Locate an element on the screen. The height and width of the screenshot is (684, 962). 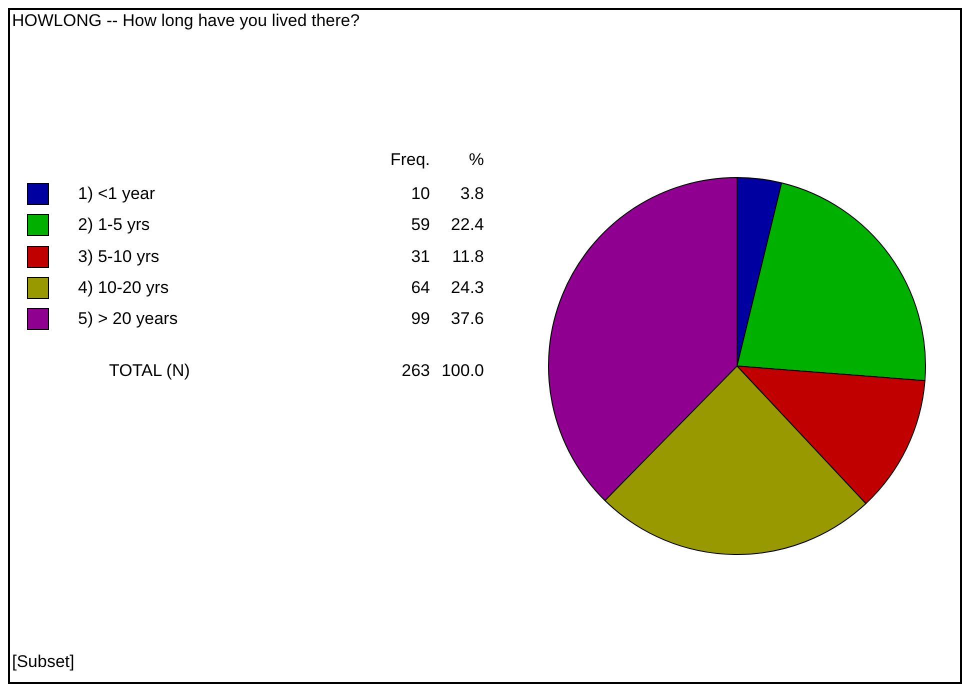
data-label: 99 is located at coordinates (420, 319).